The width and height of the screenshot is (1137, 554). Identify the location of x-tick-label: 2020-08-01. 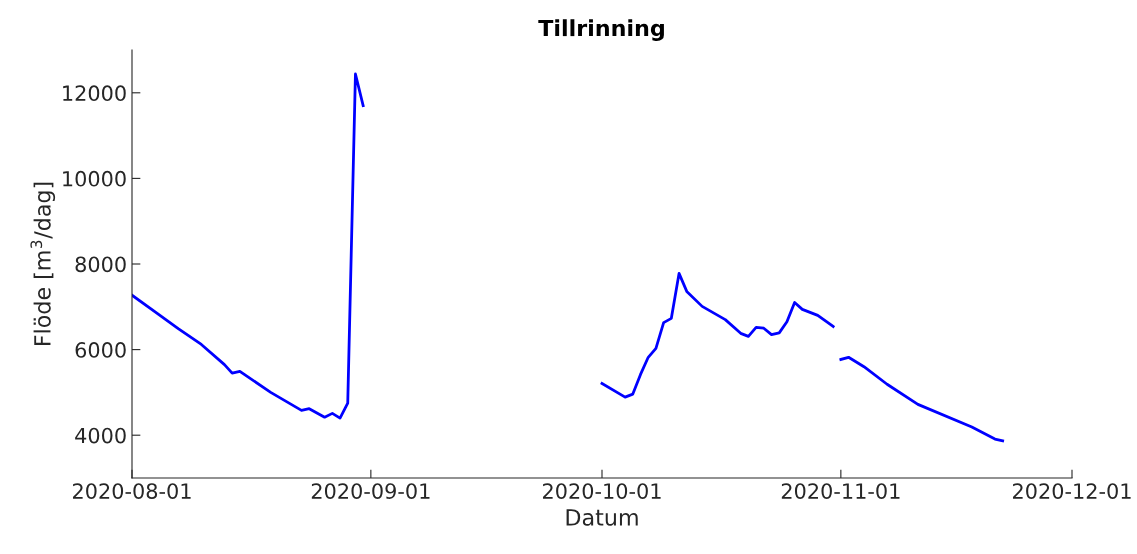
(131, 491).